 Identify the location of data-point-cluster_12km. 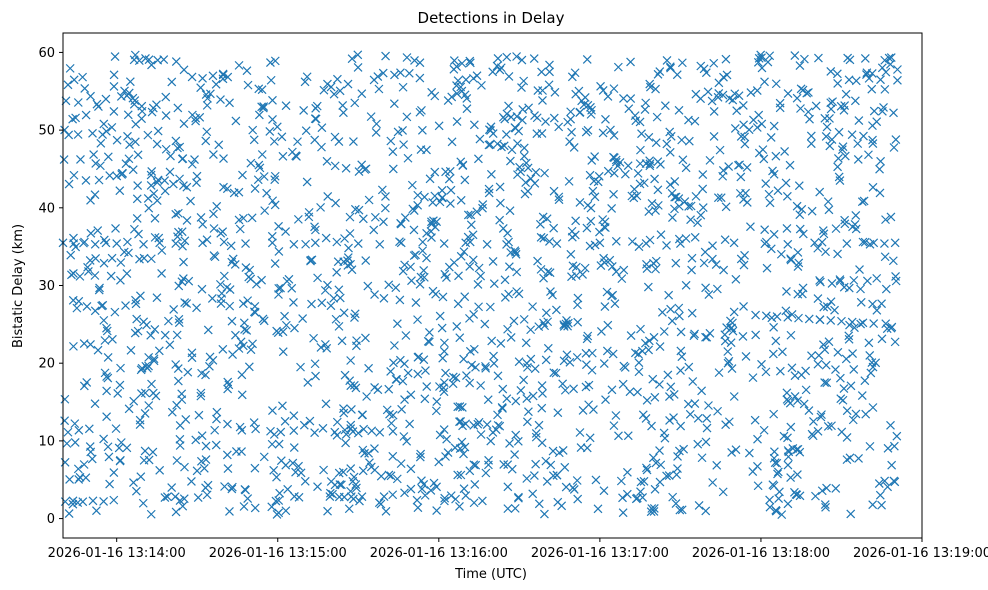
(380, 432).